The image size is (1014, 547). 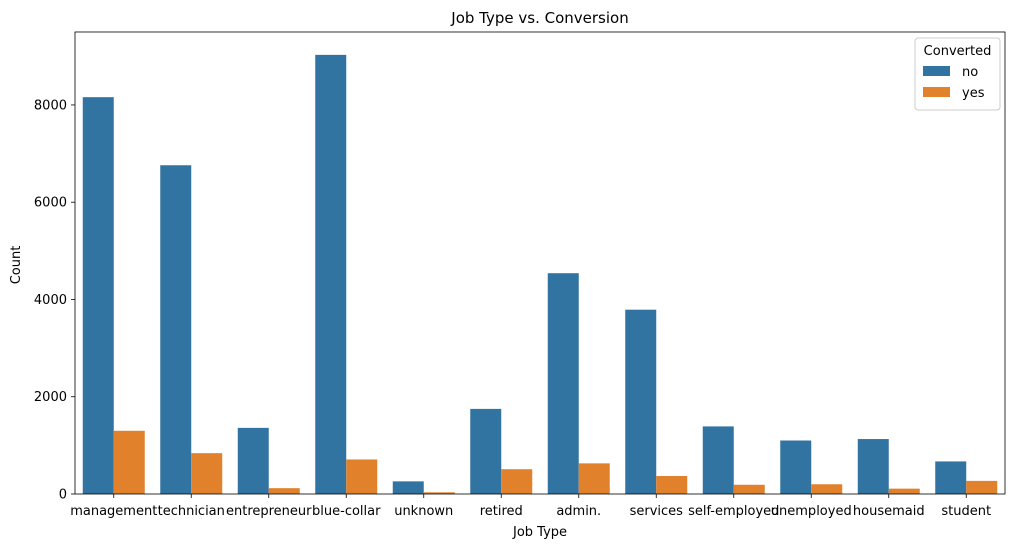 I want to click on bar-yes-entrepreneur, so click(x=284, y=491).